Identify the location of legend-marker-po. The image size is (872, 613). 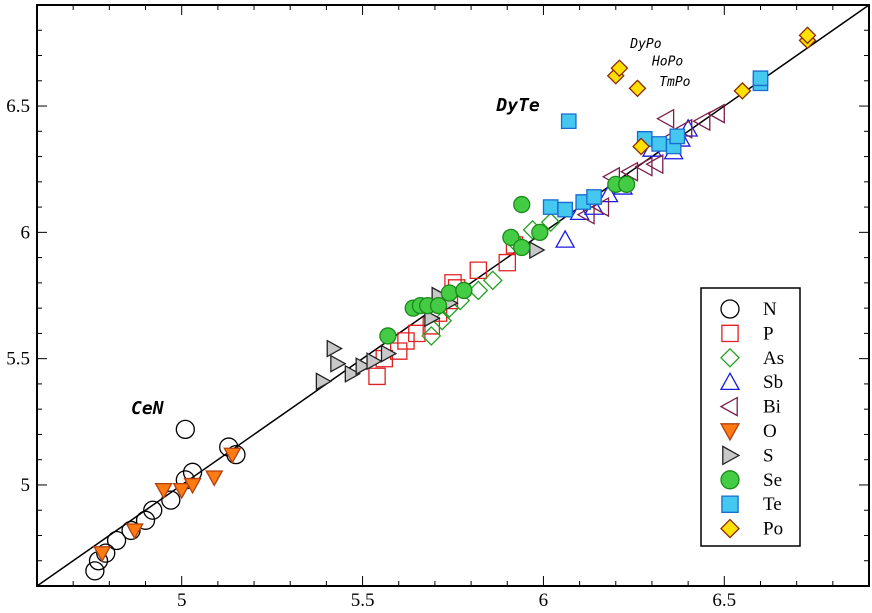
(730, 528).